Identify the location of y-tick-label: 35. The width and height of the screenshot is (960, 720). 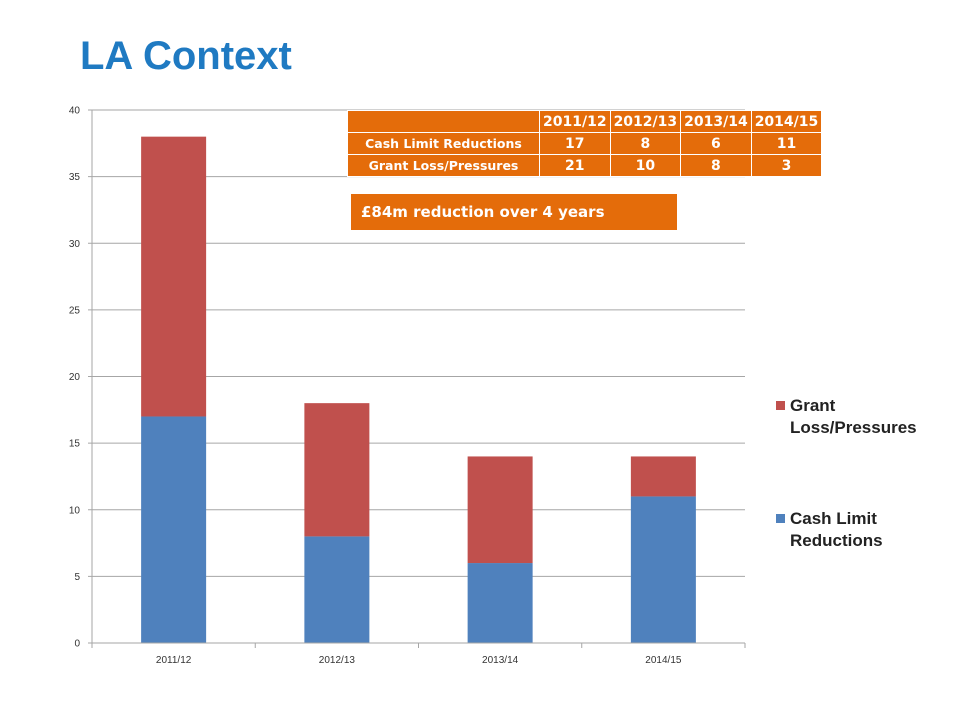
(75, 177).